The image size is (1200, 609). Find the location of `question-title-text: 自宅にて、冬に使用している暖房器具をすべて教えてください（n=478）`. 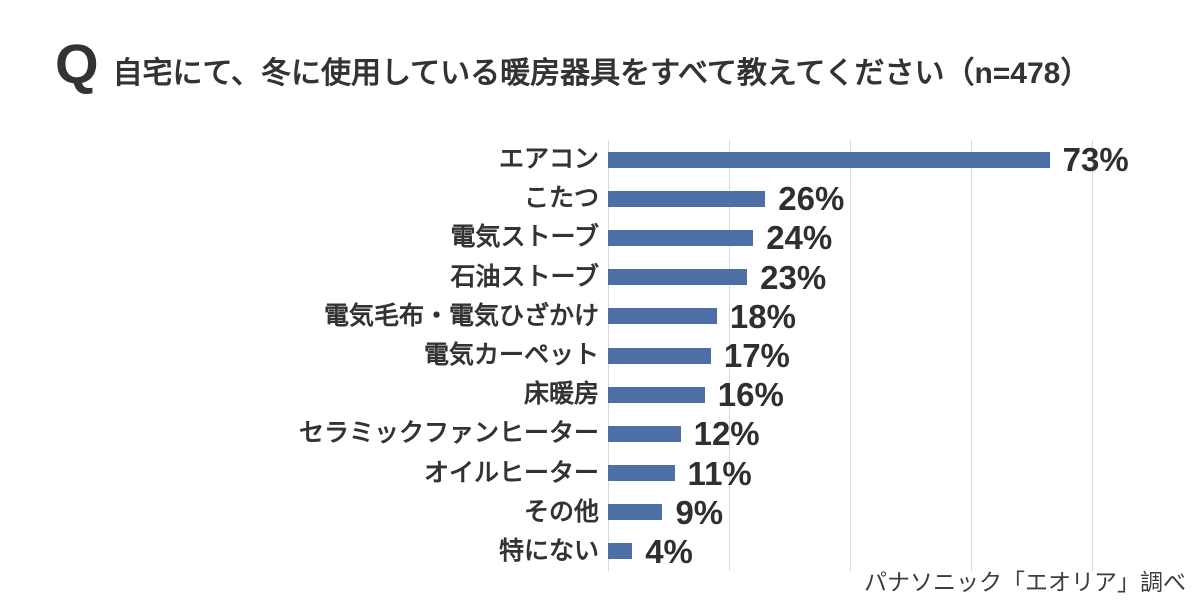

question-title-text: 自宅にて、冬に使用している暖房器具をすべて教えてください（n=478） is located at coordinates (601, 73).